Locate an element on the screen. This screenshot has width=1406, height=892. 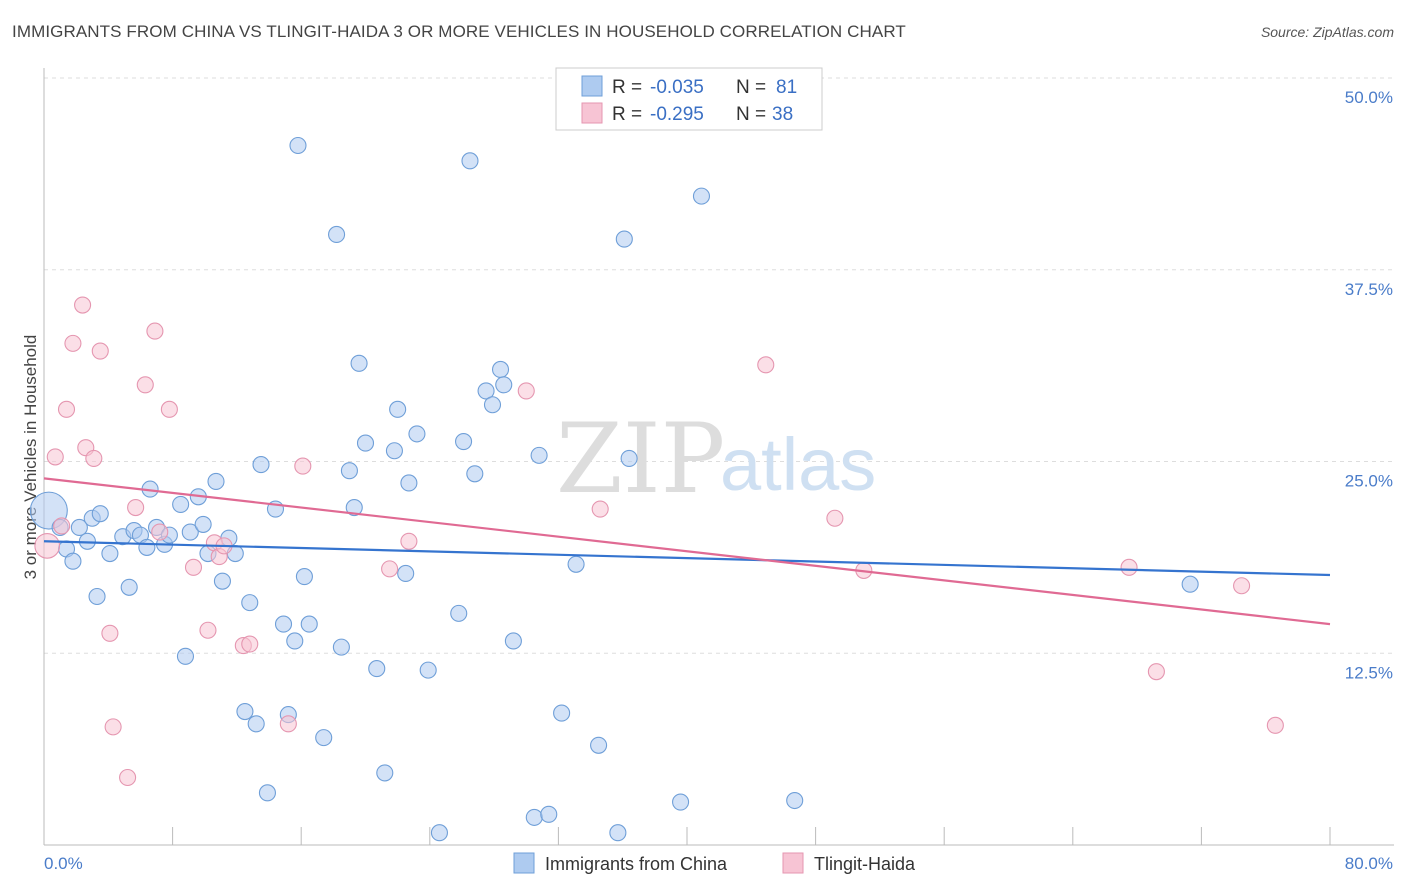
stats-legend: R = -0.035 N = 81 R = -0.295 N = 38 is located at coordinates (689, 99).